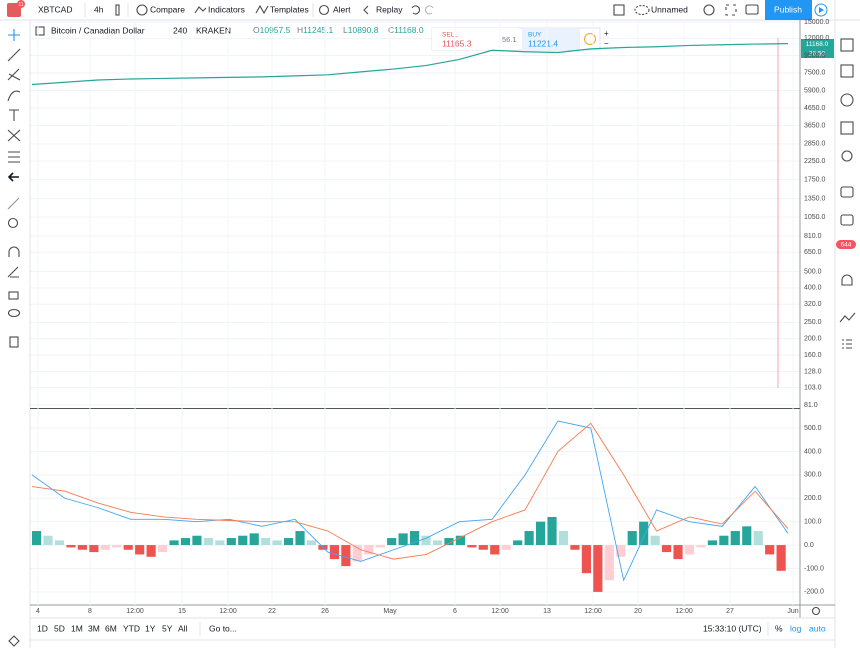 The image size is (860, 653). I want to click on y-tick-label: 200.0, so click(813, 339).